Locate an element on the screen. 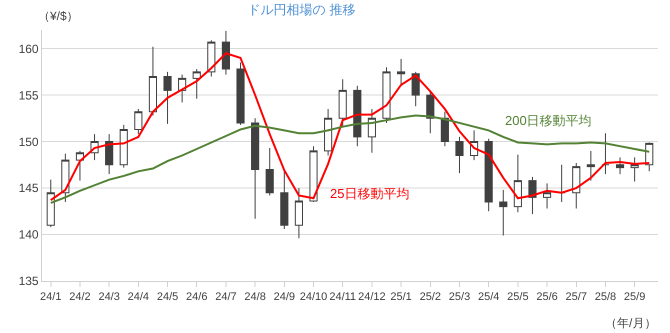 Image resolution: width=670 pixels, height=333 pixels. x-tick-label: 25/9 is located at coordinates (635, 297).